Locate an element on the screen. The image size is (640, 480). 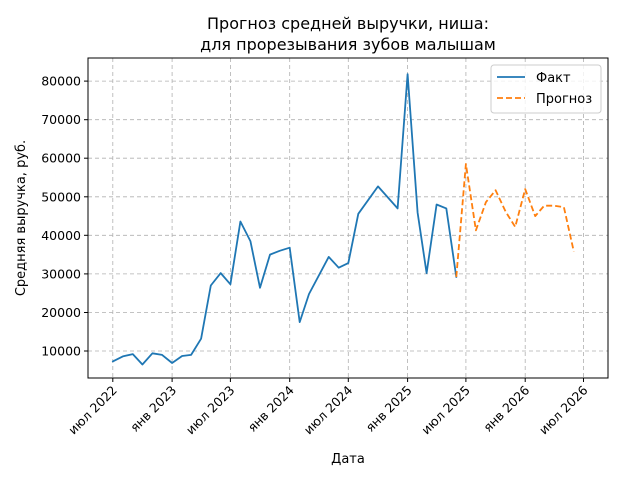
x-tick-label: янв 2025 is located at coordinates (388, 409).